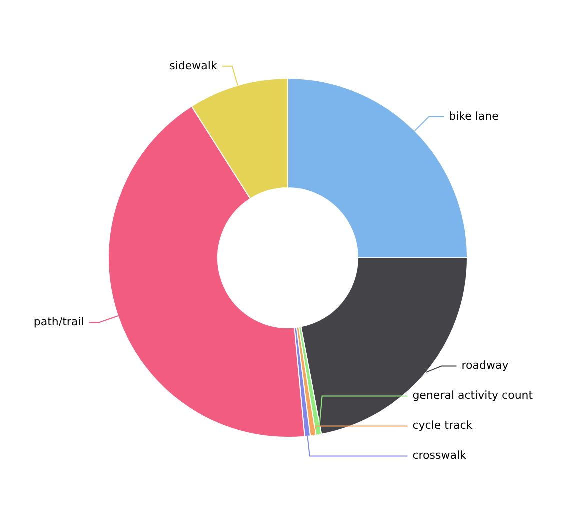 The image size is (588, 515). What do you see at coordinates (59, 321) in the screenshot?
I see `slice-label: path/trail` at bounding box center [59, 321].